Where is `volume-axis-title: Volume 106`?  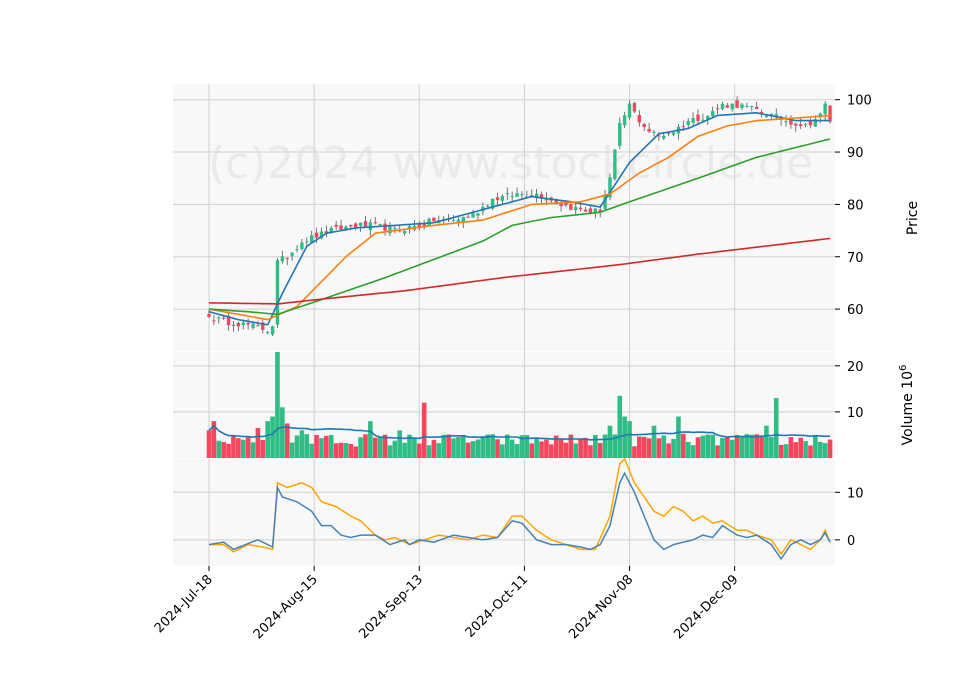 volume-axis-title: Volume 106 is located at coordinates (907, 405).